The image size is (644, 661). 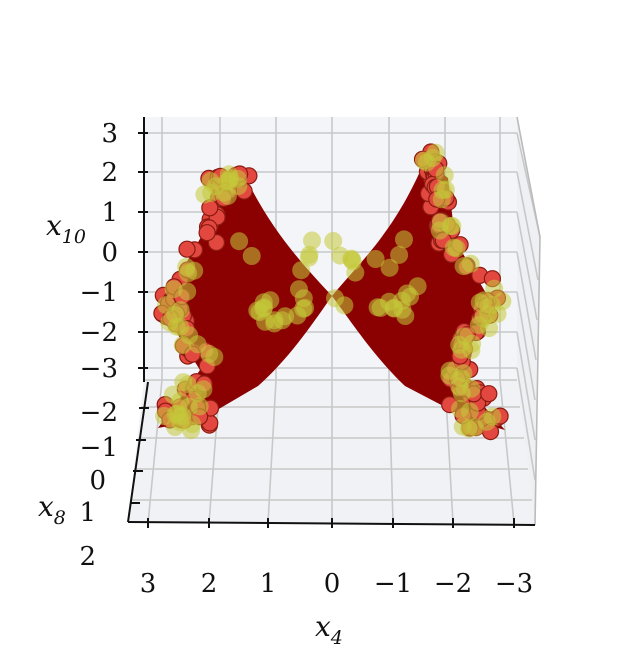 I want to click on x-tick-label: 3, so click(x=148, y=584).